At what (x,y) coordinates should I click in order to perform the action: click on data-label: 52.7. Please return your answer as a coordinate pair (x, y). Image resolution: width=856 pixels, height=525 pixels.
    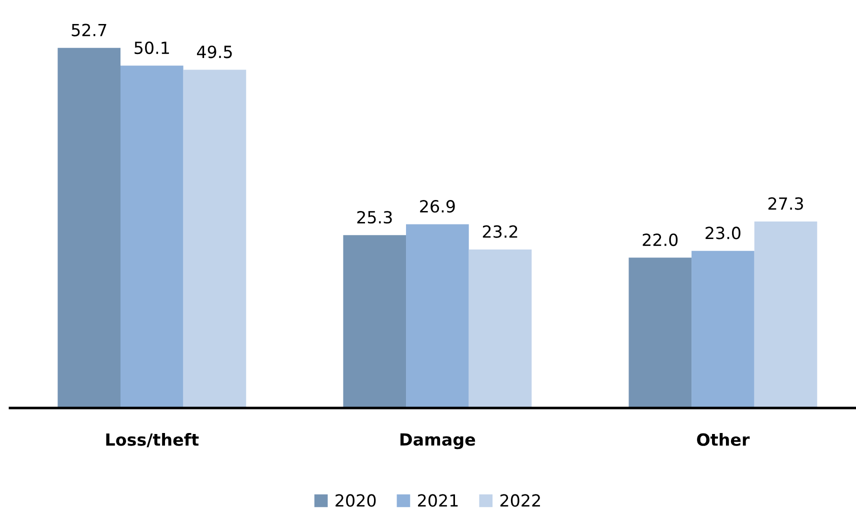
    Looking at the image, I should click on (89, 30).